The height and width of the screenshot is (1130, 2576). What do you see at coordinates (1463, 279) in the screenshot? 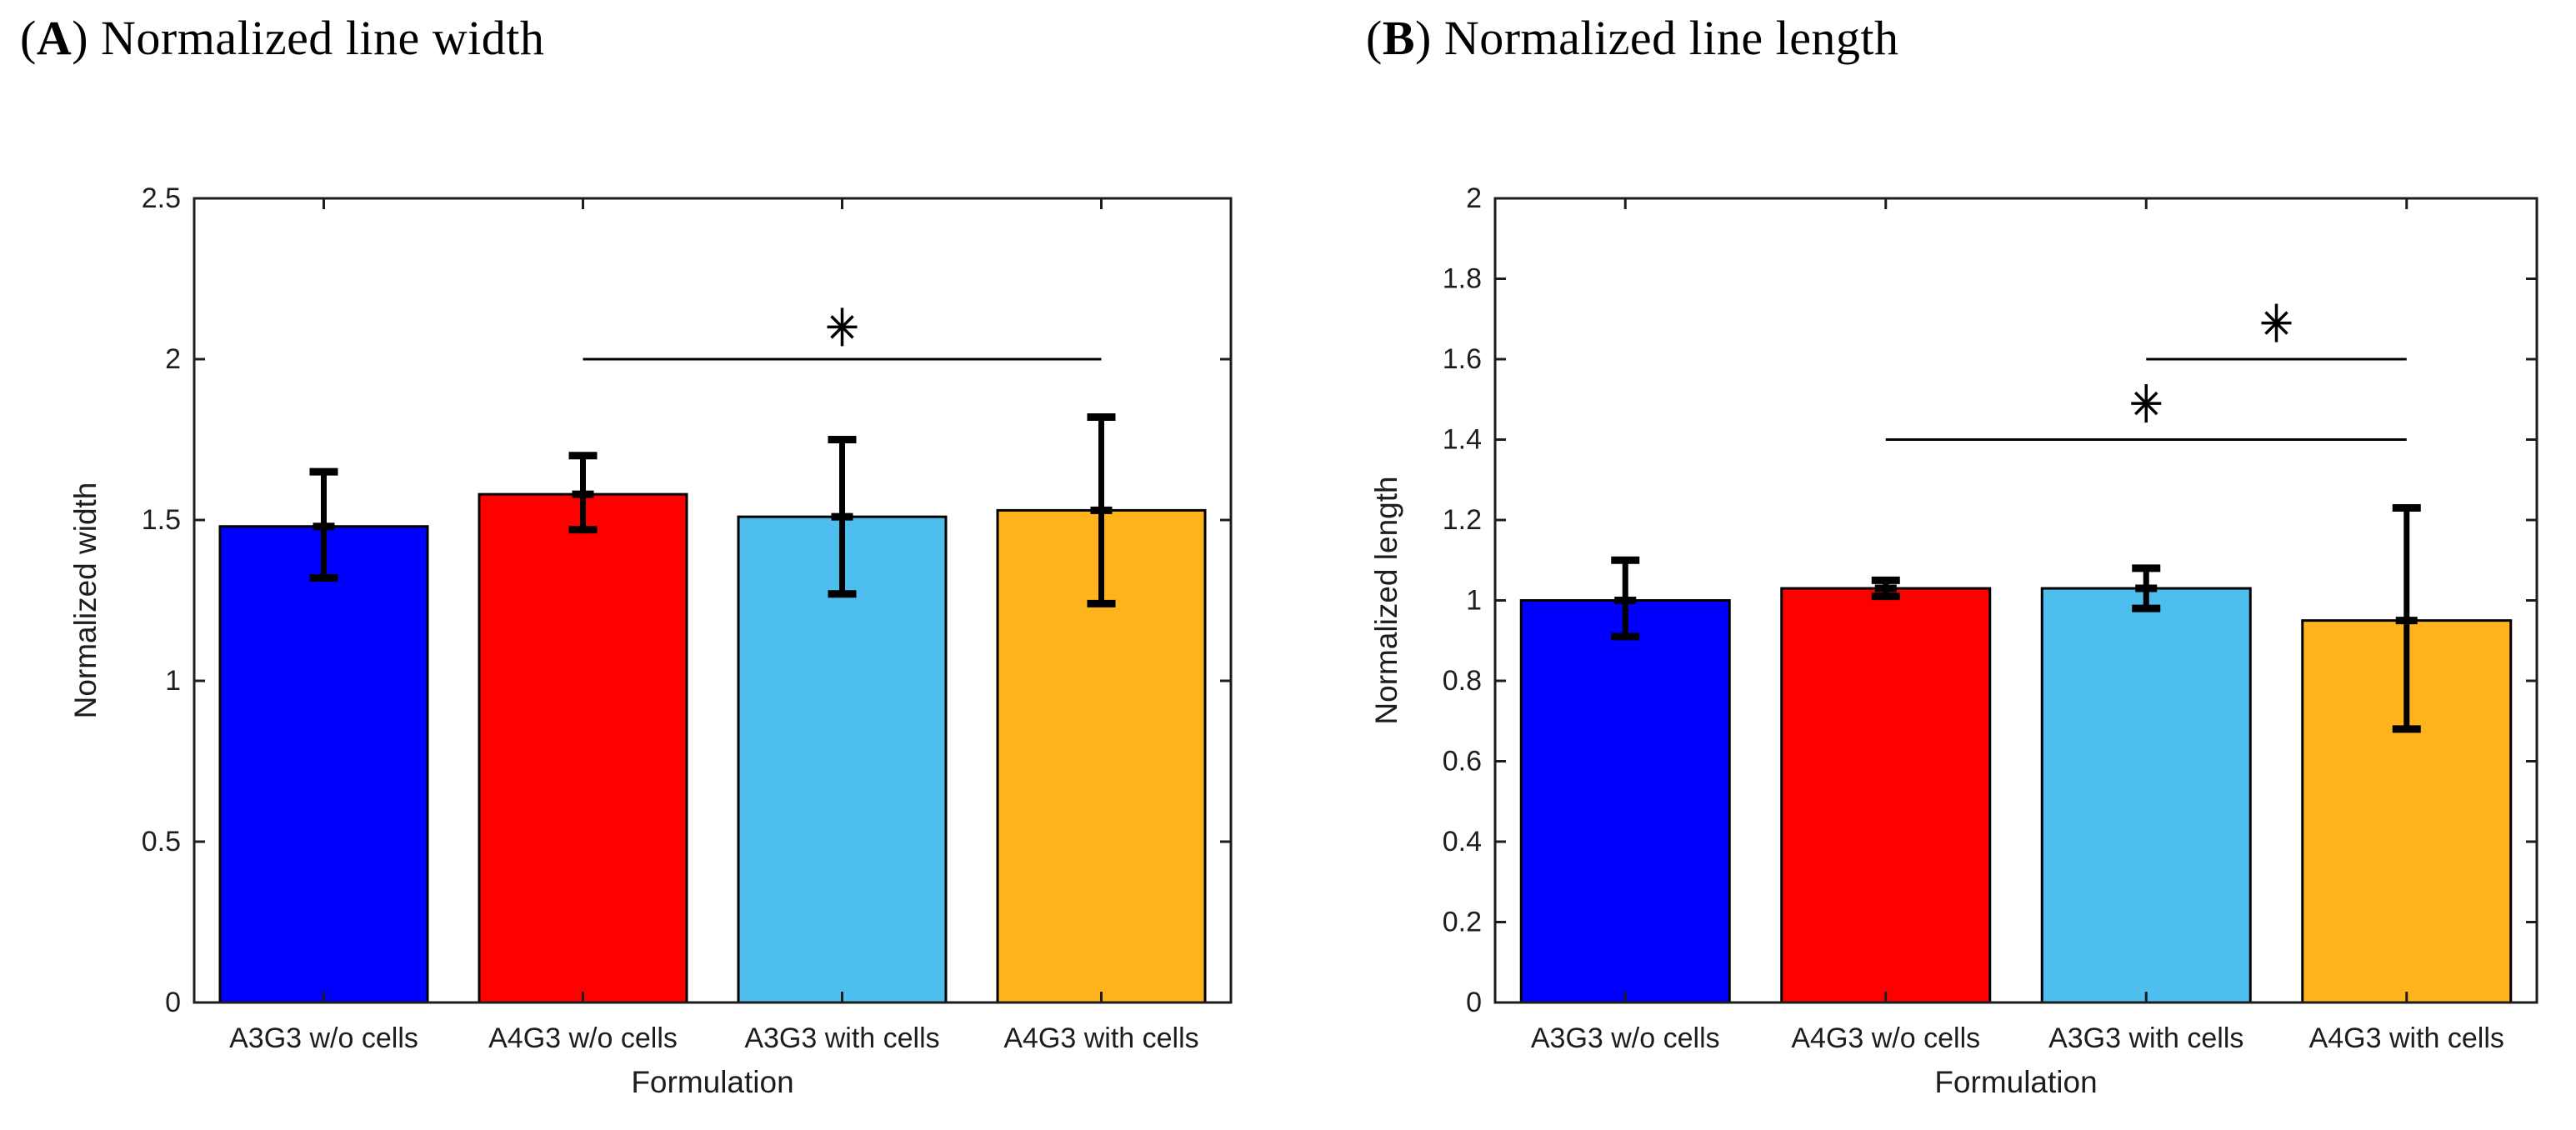
I see `y-tick-label: 1.8` at bounding box center [1463, 279].